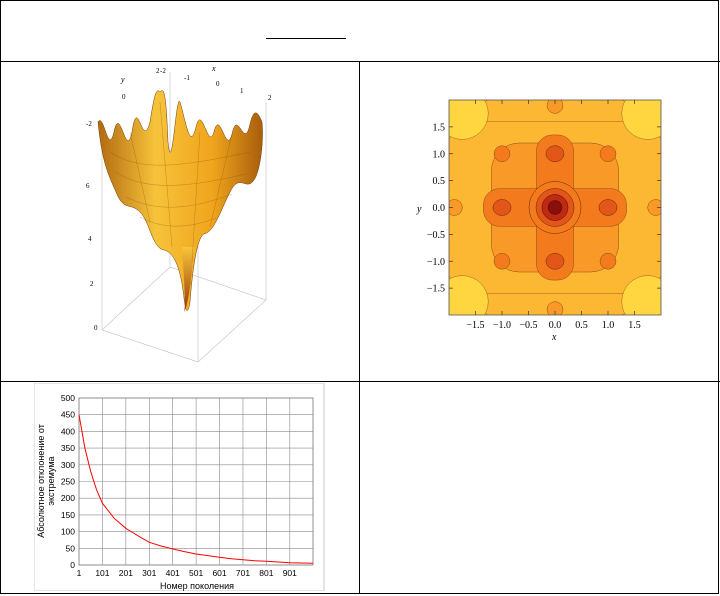 This screenshot has height=596, width=720. I want to click on surface-plot: y x 2 0 -2 -2 -1 0 1 2 6 4 2 0, so click(179, 213).